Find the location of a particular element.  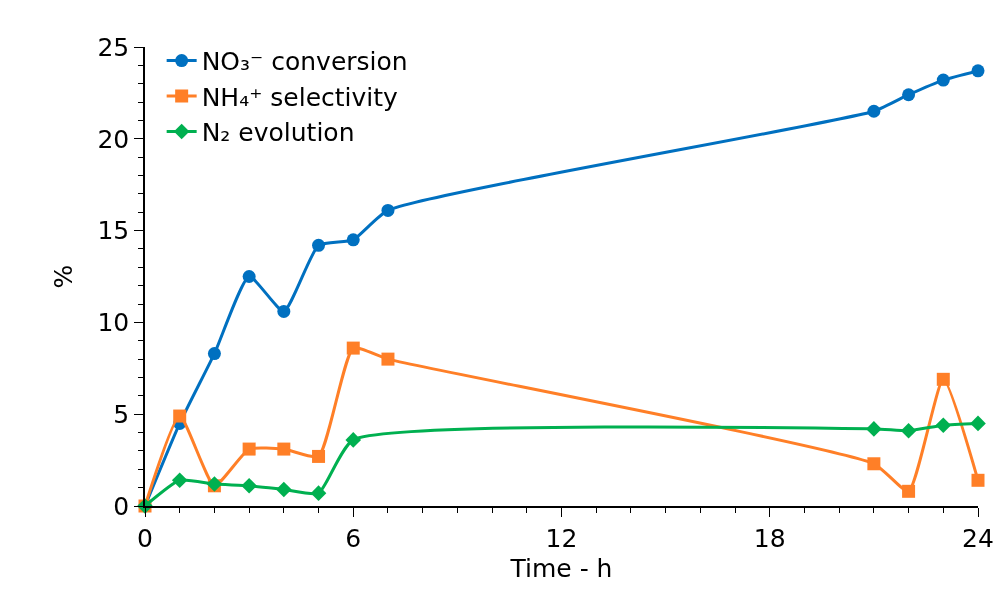

y-tick-label: 10 is located at coordinates (113, 323).